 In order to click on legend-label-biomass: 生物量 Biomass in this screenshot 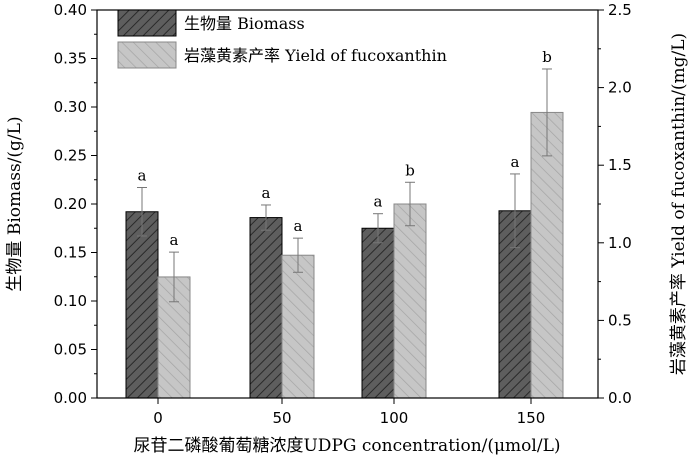, I will do `click(244, 23)`.